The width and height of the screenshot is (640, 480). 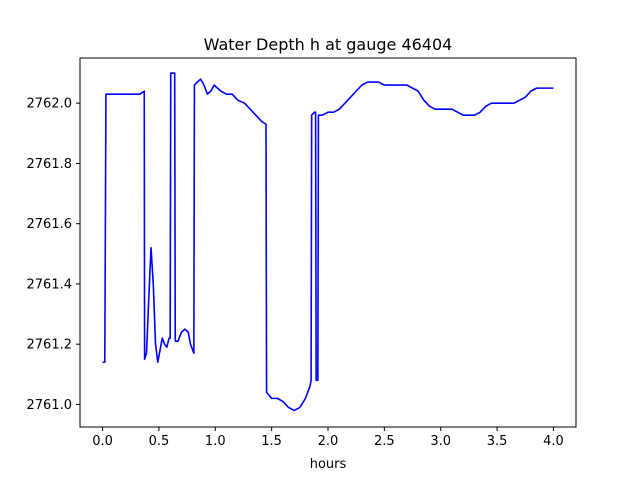 I want to click on x-axis-ticks: 0.0 0.5 1.0 1.5 2.0 2.5 3.0 3.5 4.0, so click(x=328, y=438).